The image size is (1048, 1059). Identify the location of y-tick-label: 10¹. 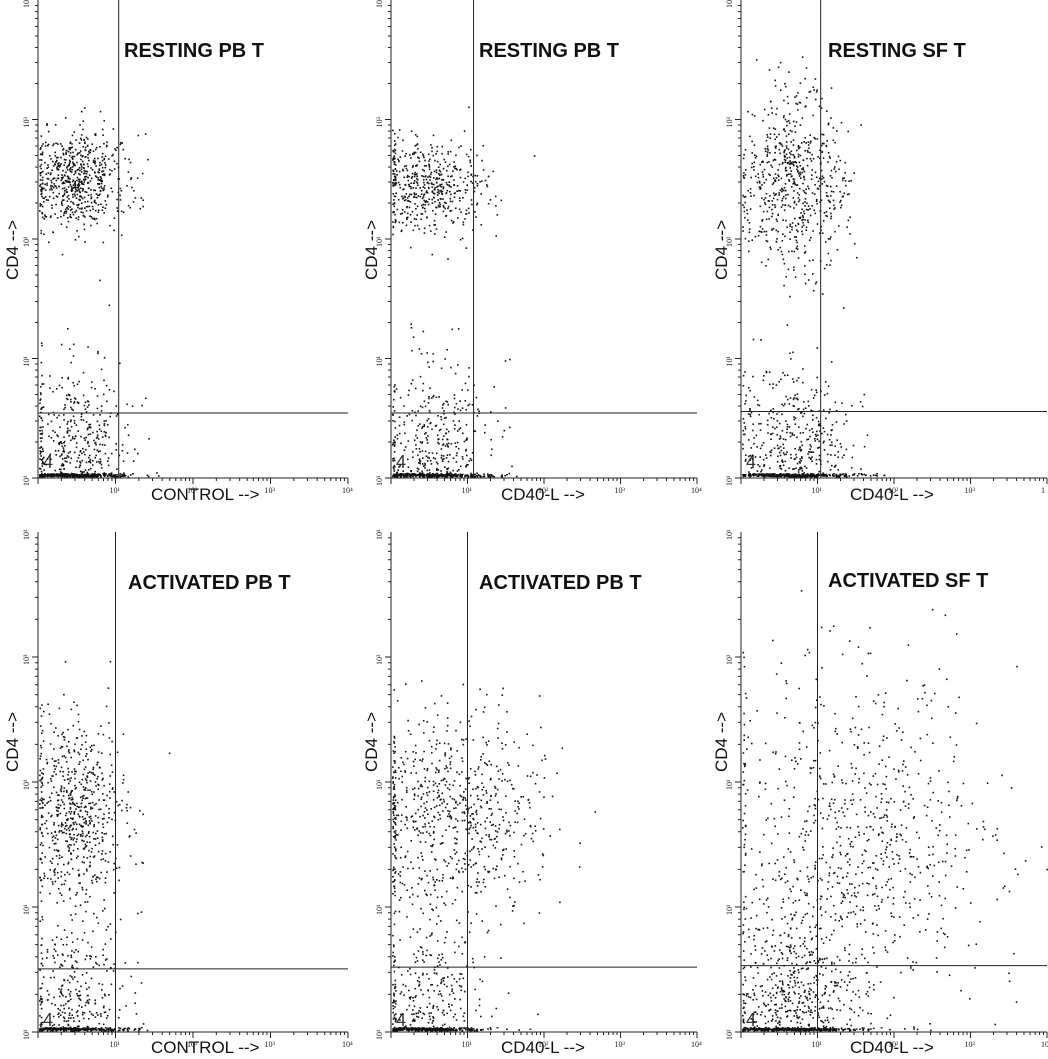
(729, 480).